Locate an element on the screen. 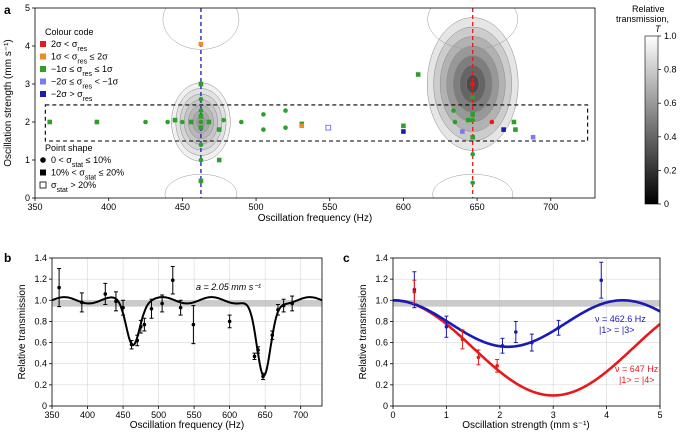  panel-c-xlabel: Oscillation strength (mm s⁻¹) is located at coordinates (526, 425).